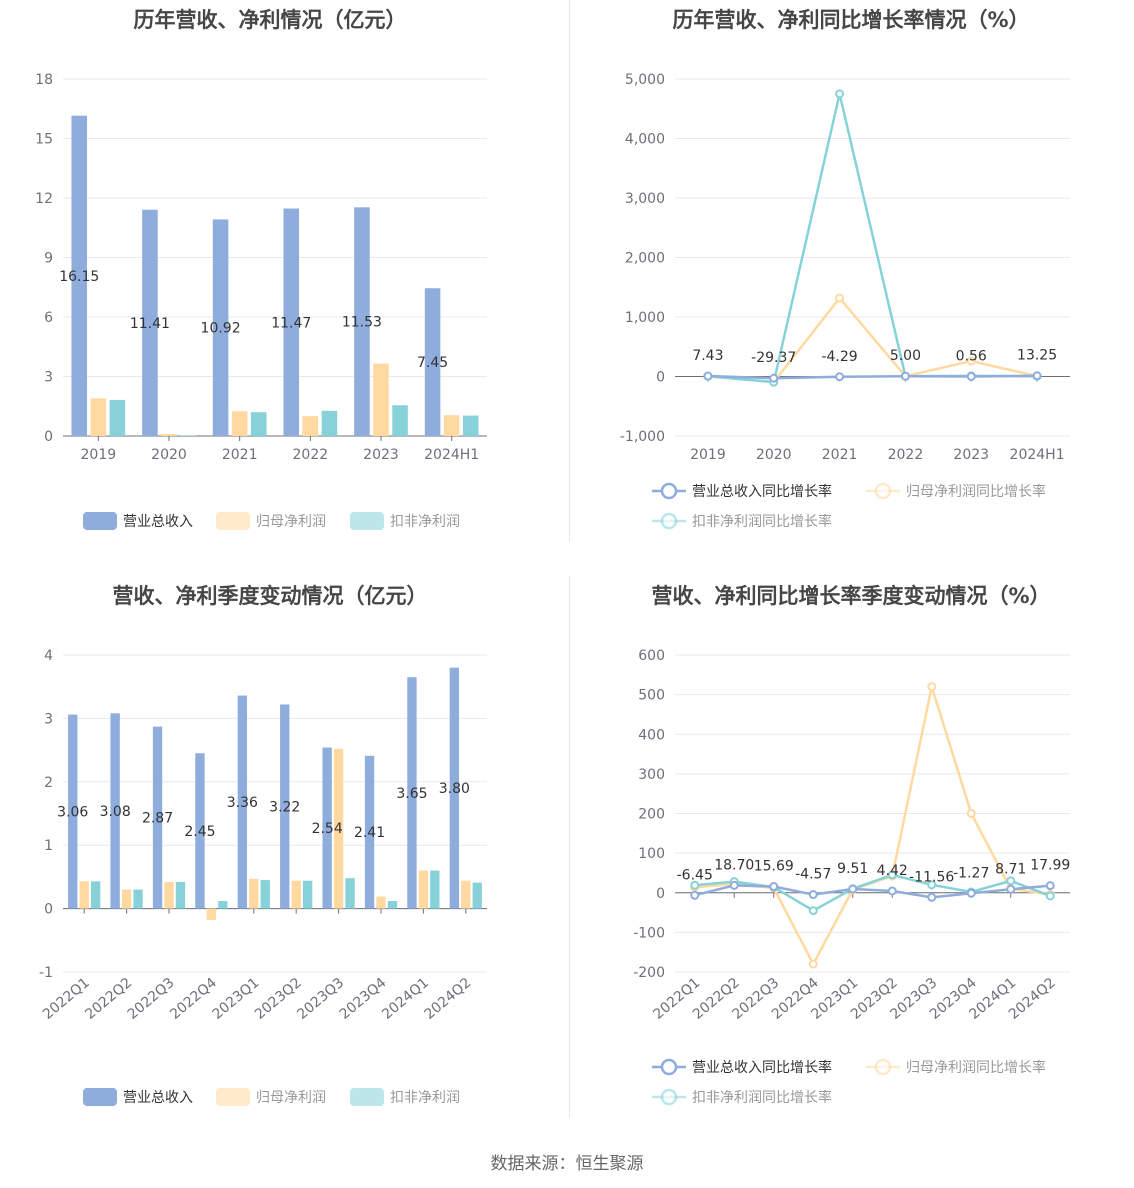 The height and width of the screenshot is (1188, 1134). Describe the element at coordinates (1037, 356) in the screenshot. I see `line-data-label: 13.25` at that location.